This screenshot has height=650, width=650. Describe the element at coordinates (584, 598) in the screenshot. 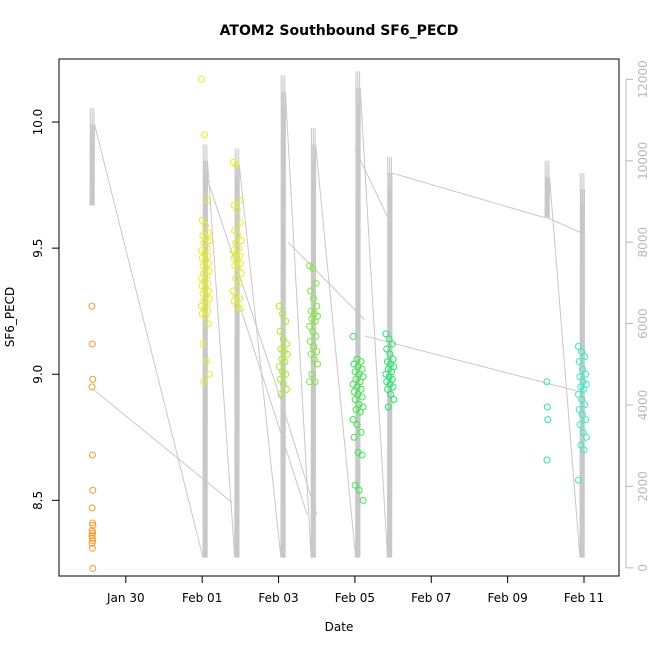

I see `x-tick-label: Feb 11` at that location.